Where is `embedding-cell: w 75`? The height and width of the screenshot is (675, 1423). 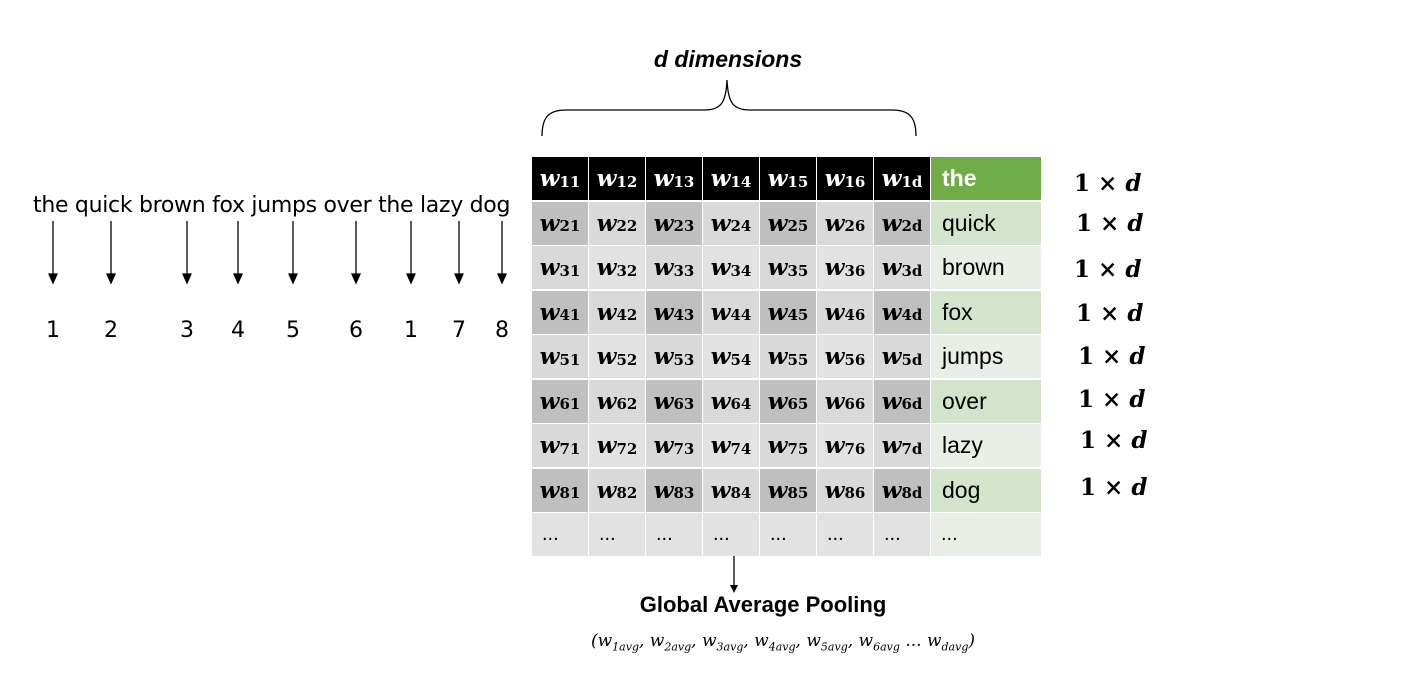
embedding-cell: w 75 is located at coordinates (788, 445).